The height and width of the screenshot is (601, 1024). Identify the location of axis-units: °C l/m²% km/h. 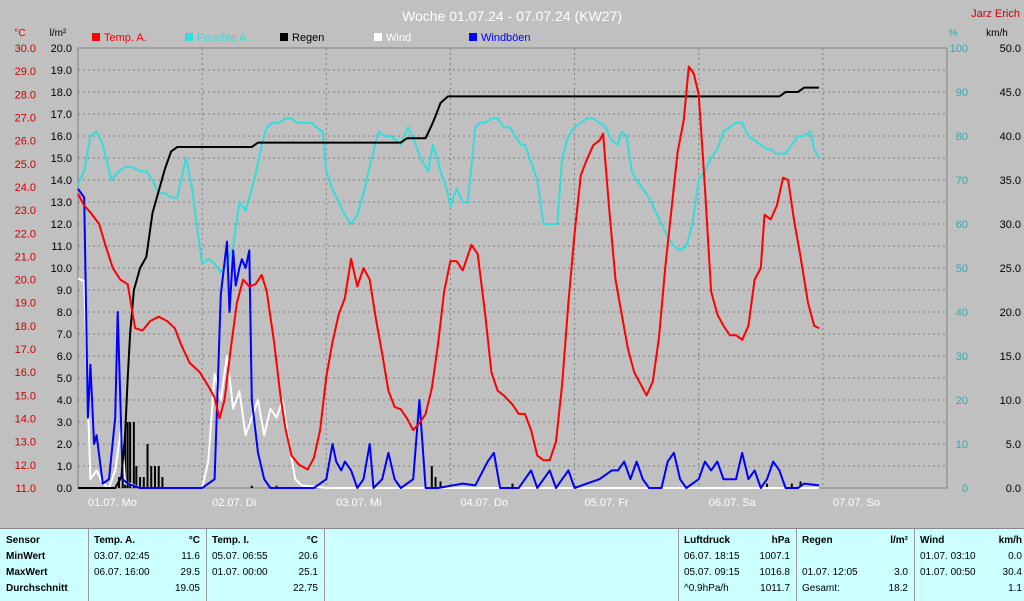
(510, 33).